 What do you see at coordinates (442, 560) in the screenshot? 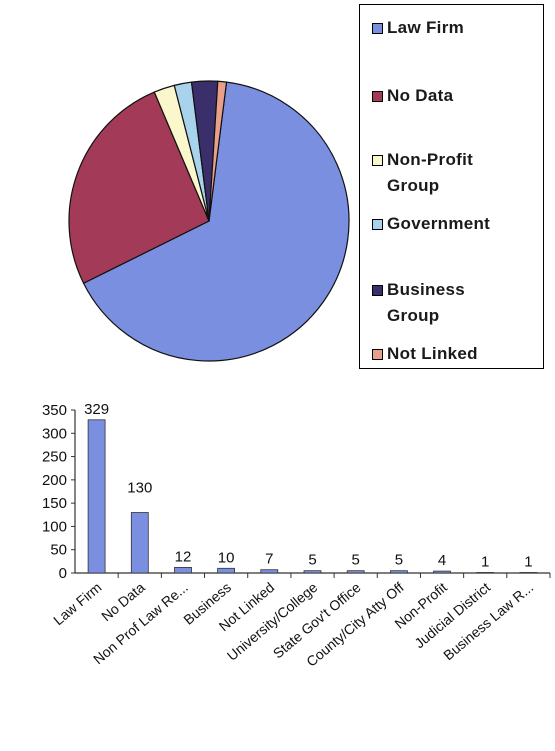
I see `bar-value-label: 4` at bounding box center [442, 560].